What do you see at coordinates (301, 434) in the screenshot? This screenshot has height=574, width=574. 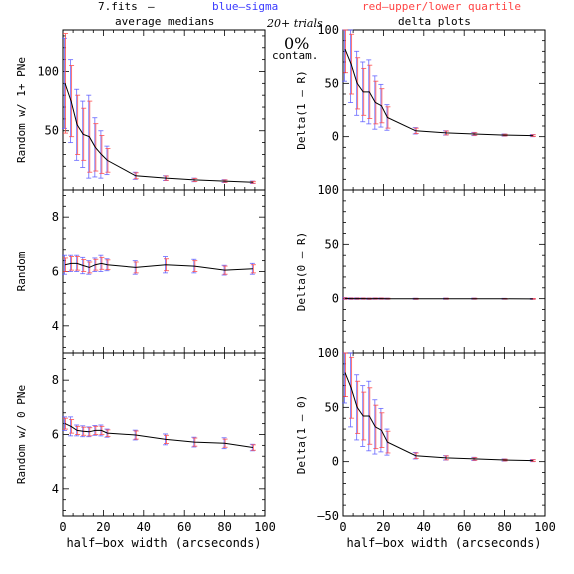 I see `y-axis-label: Delta(1 – 0)` at bounding box center [301, 434].